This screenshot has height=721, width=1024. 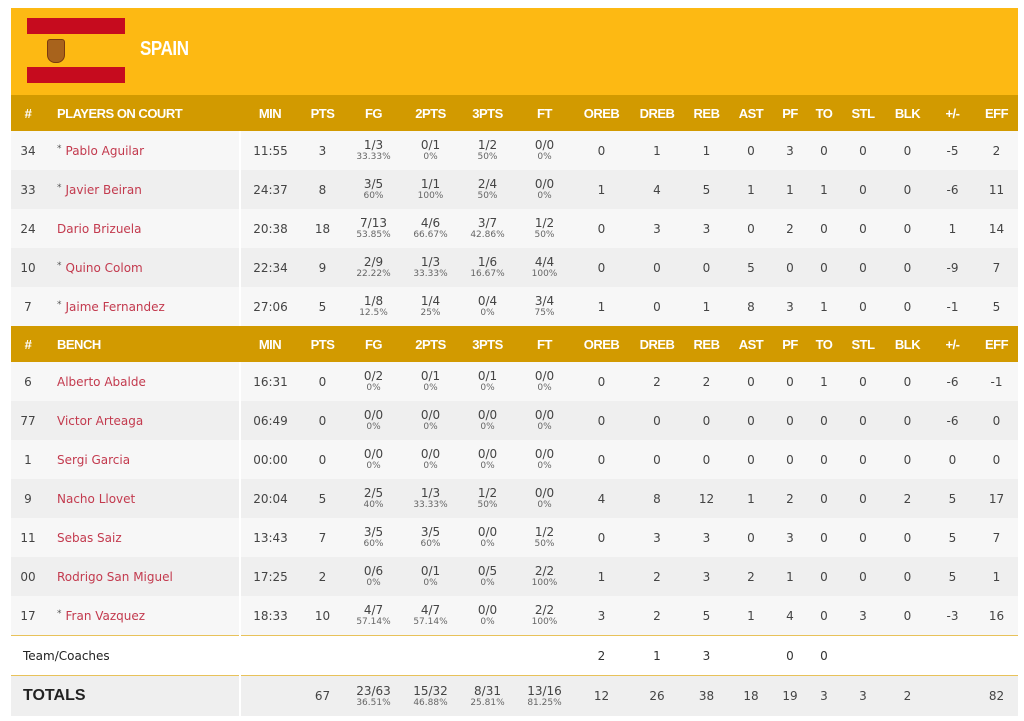 What do you see at coordinates (115, 576) in the screenshot?
I see `player-name-link: Rodrigo San Miguel` at bounding box center [115, 576].